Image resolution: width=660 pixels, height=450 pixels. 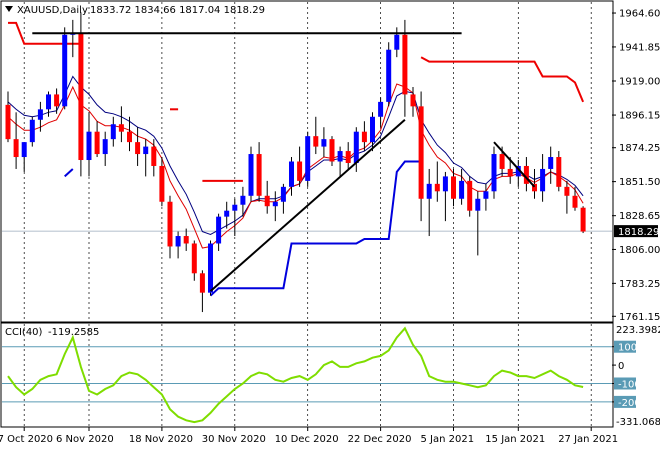 I want to click on date-tick-label: 15 Jan 2021, so click(x=515, y=439).